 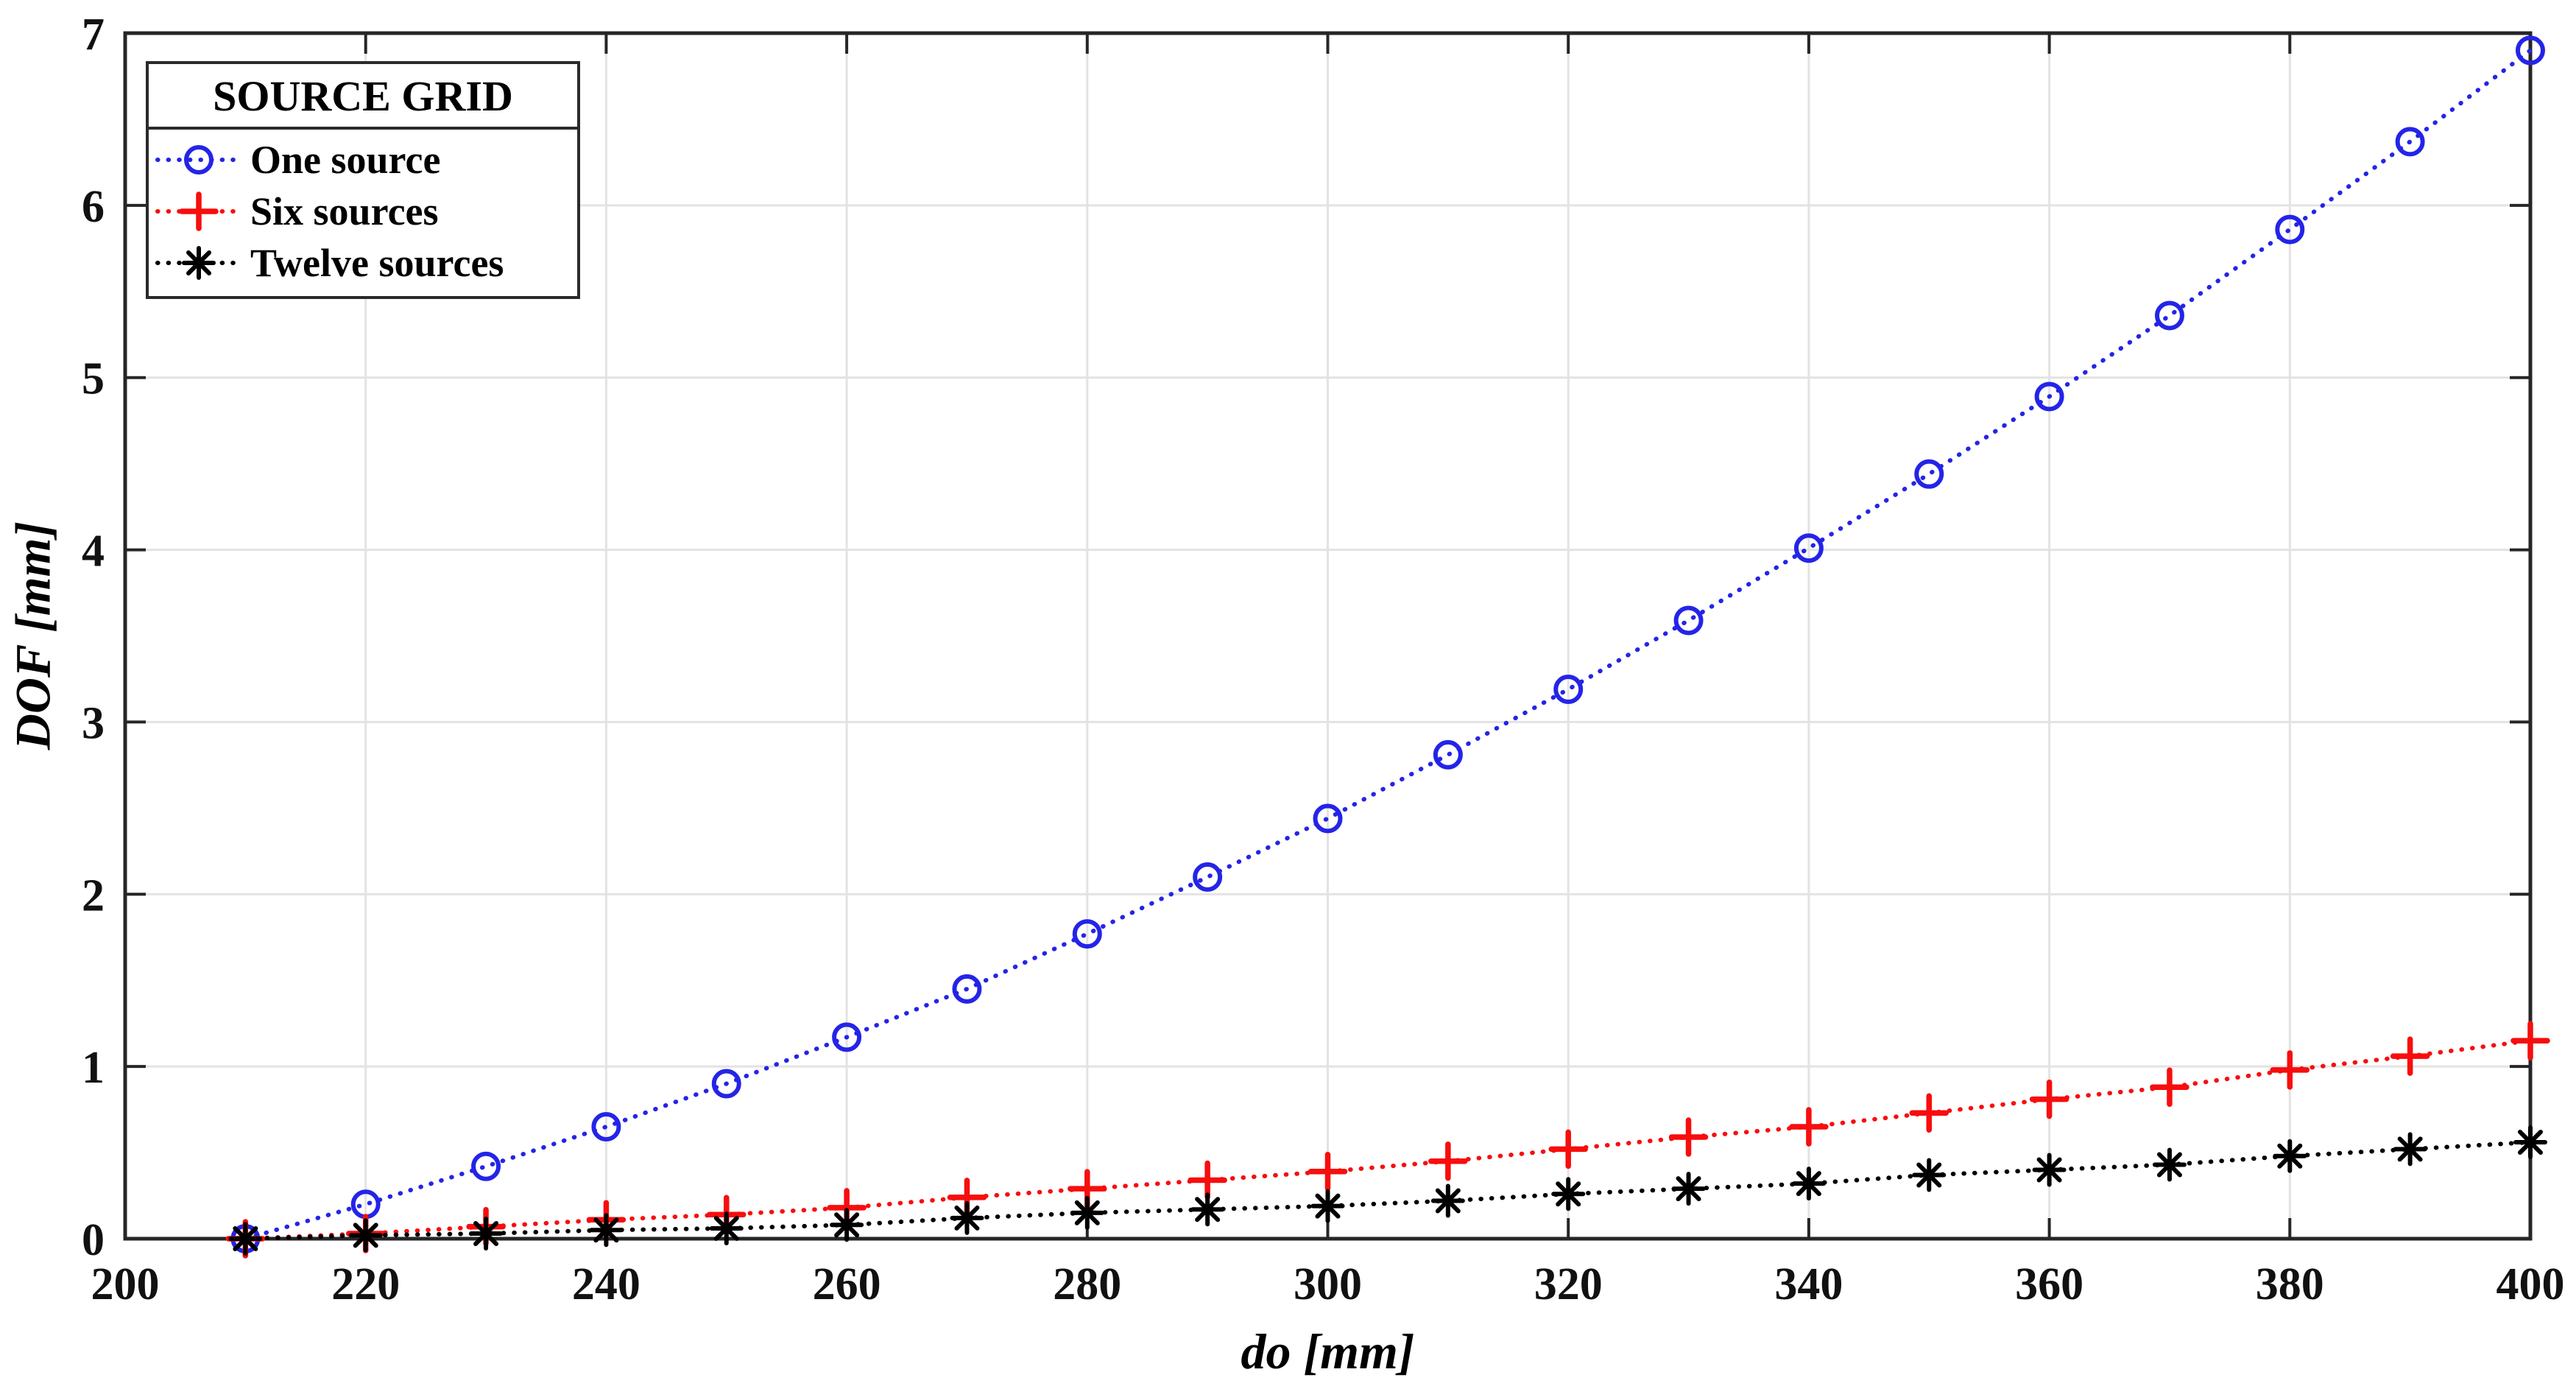 I want to click on x-tick-label: 260, so click(x=847, y=1284).